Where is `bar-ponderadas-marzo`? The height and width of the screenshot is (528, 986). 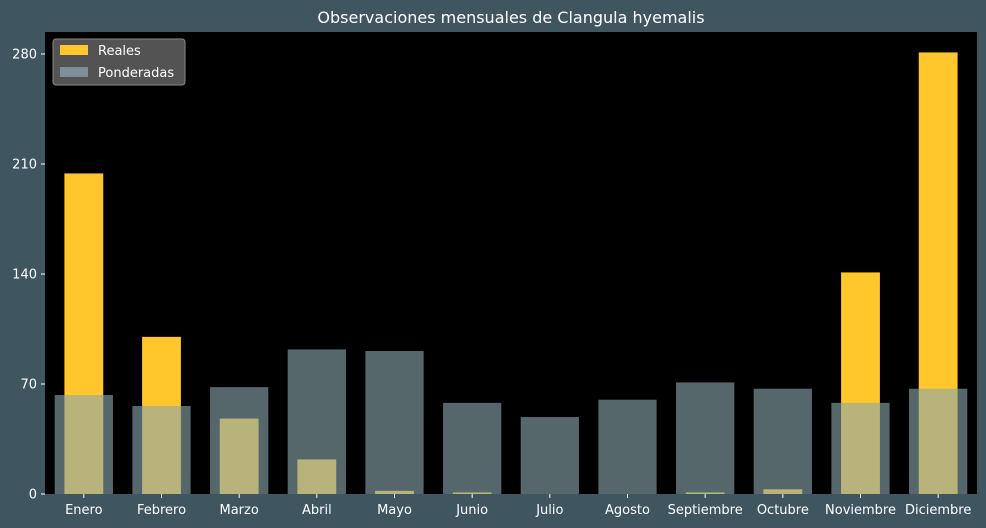 bar-ponderadas-marzo is located at coordinates (239, 440).